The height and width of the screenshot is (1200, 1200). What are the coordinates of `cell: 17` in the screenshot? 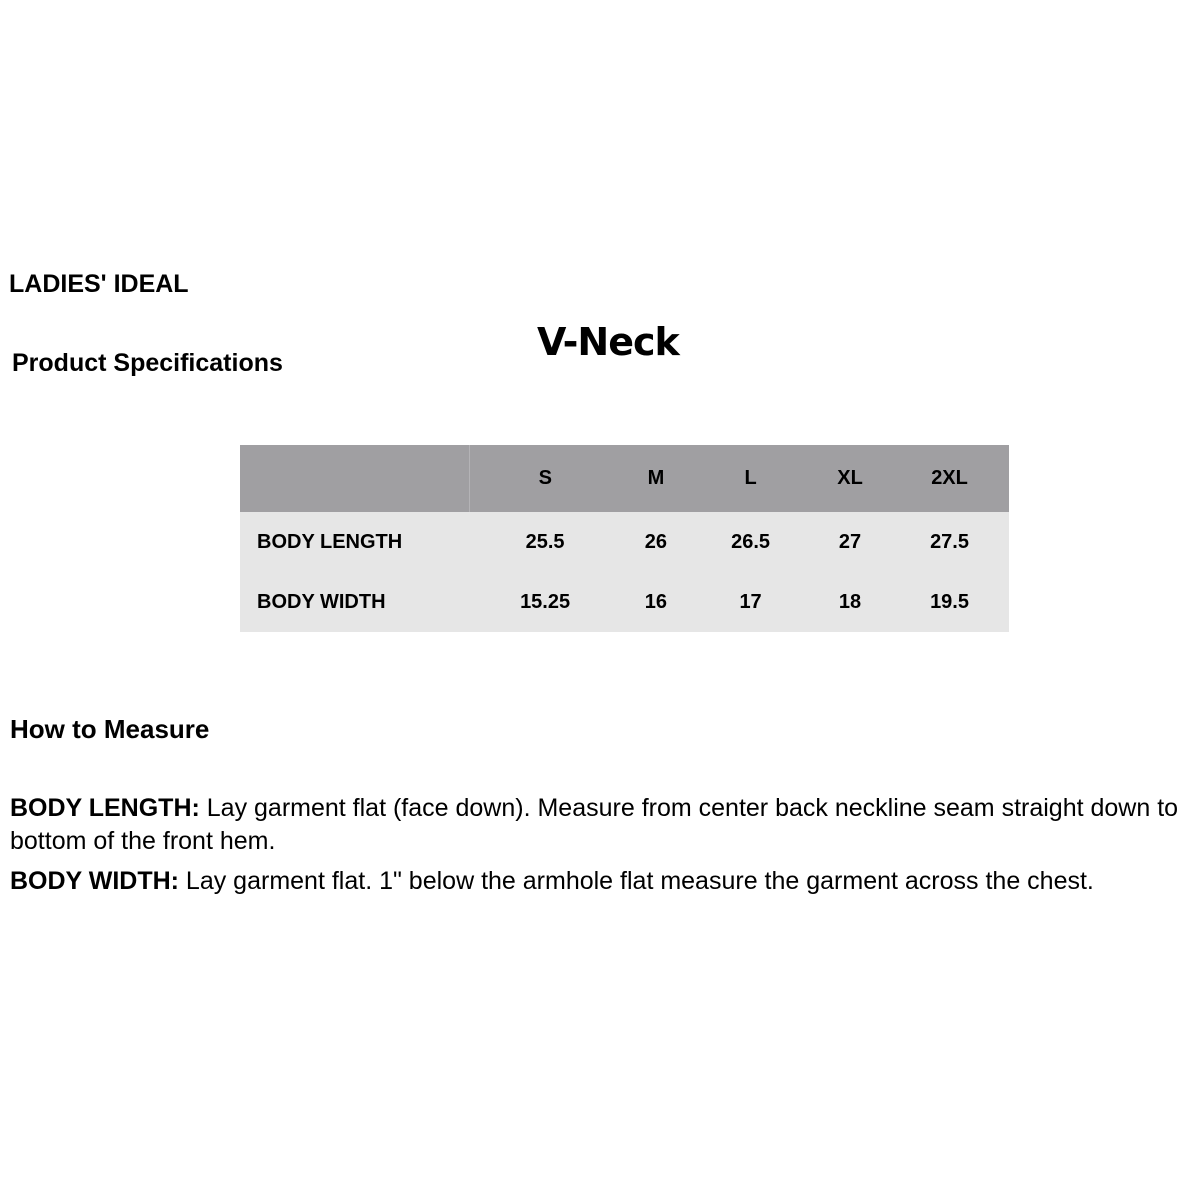 It's located at (751, 602).